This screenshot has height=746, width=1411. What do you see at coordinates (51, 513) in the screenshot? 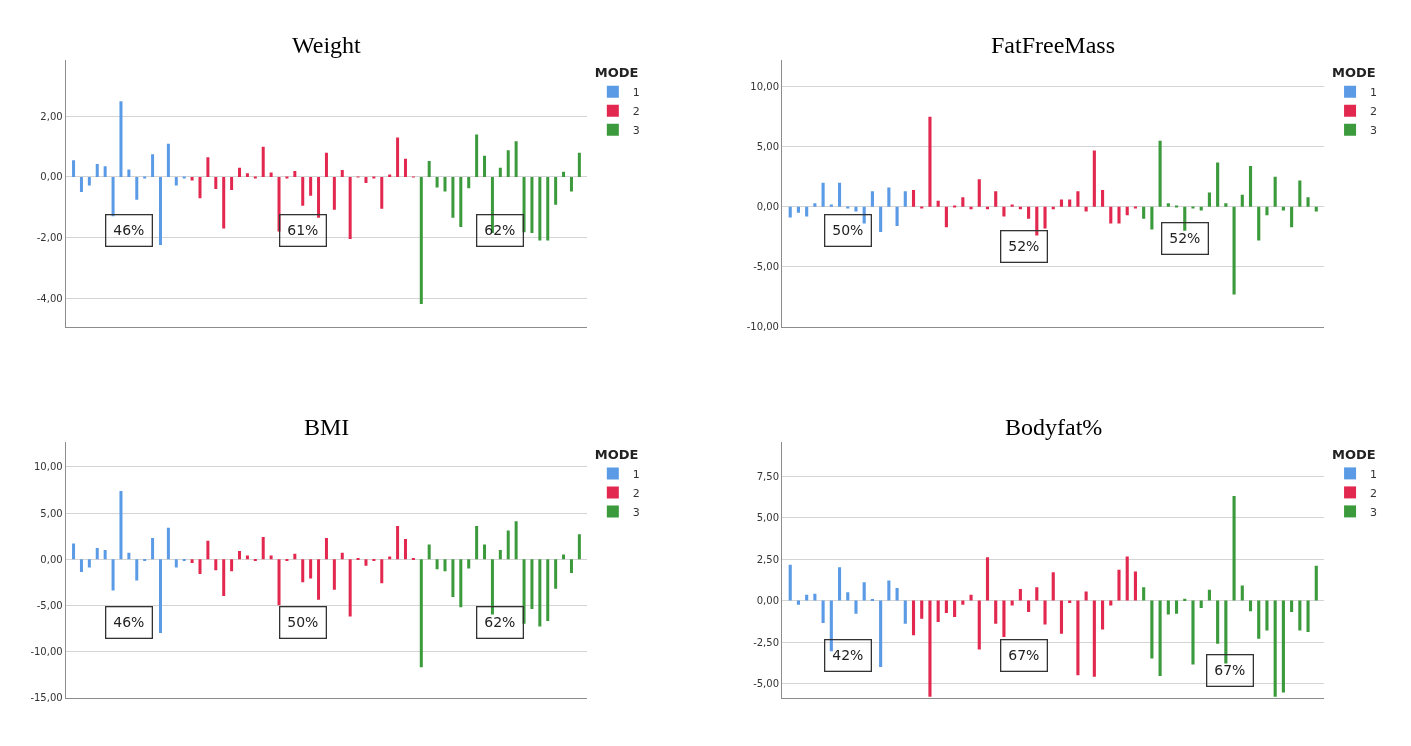
I see `y-tick-label: 5,00` at bounding box center [51, 513].